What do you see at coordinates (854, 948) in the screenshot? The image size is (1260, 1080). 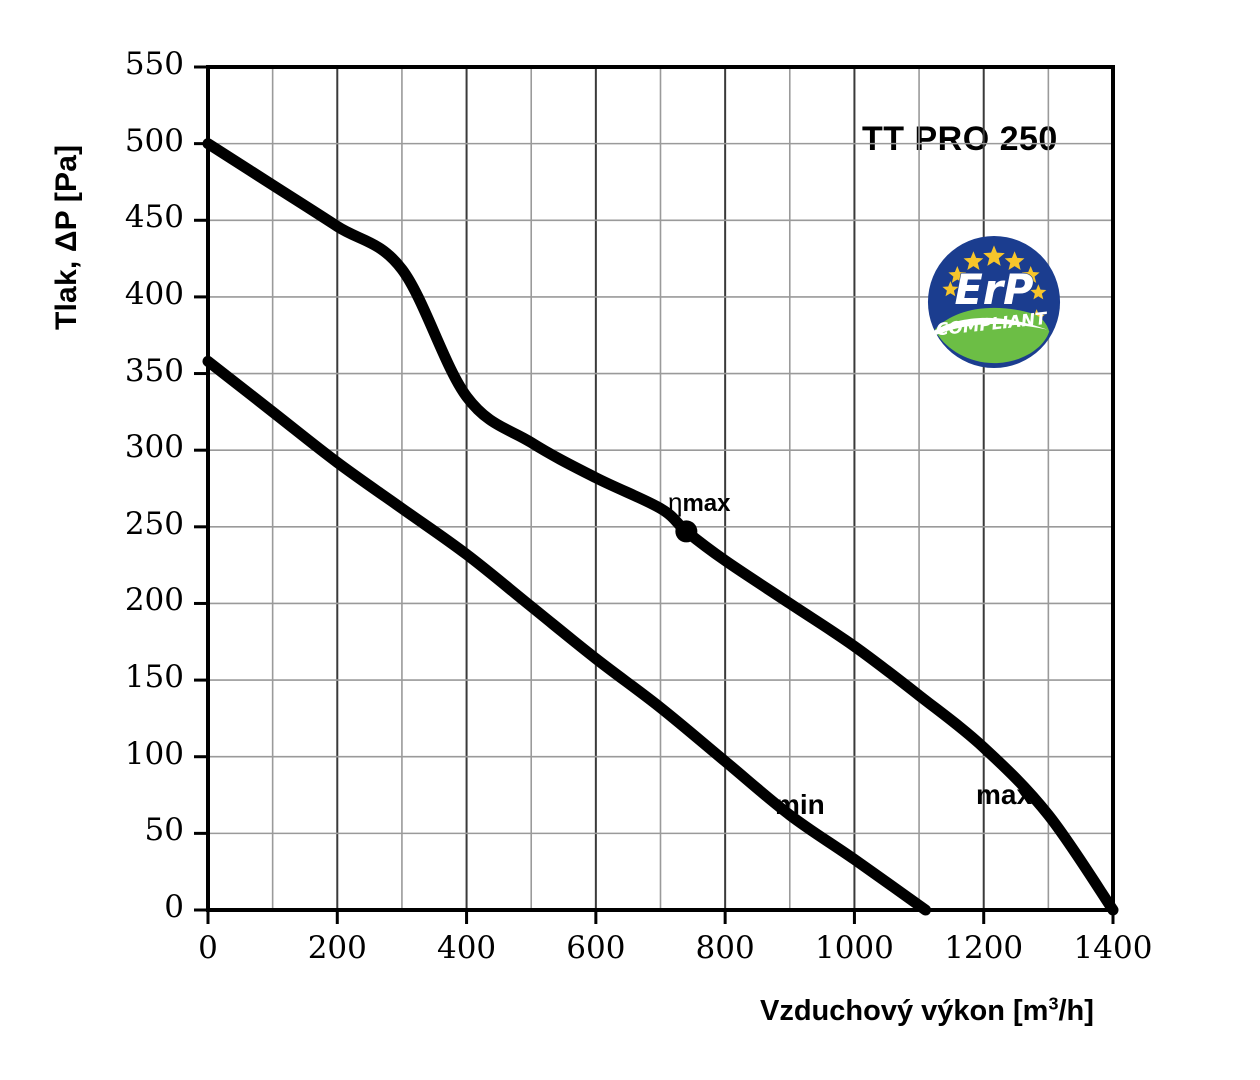 I see `x-tick-label: 1000` at bounding box center [854, 948].